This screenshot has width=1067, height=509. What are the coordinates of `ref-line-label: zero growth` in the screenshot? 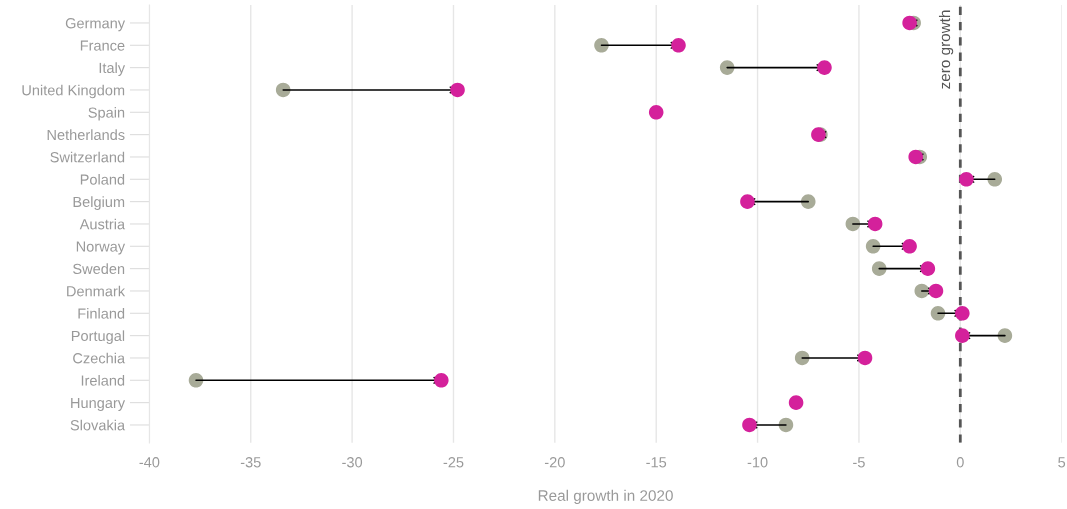 It's located at (946, 49).